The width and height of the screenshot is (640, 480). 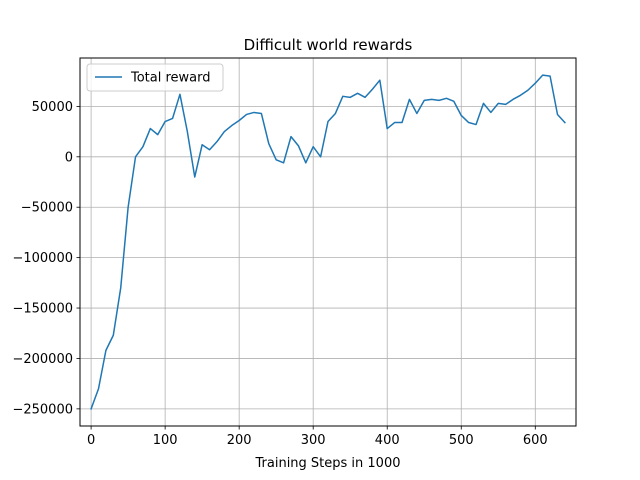 I want to click on legend: Total reward, so click(x=155, y=77).